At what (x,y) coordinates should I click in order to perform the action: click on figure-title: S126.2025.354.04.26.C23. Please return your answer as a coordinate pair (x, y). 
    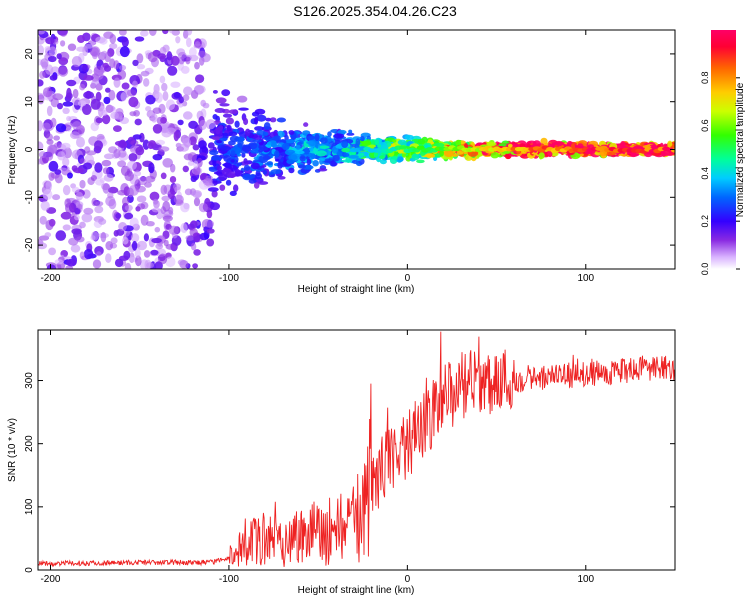
    Looking at the image, I should click on (375, 11).